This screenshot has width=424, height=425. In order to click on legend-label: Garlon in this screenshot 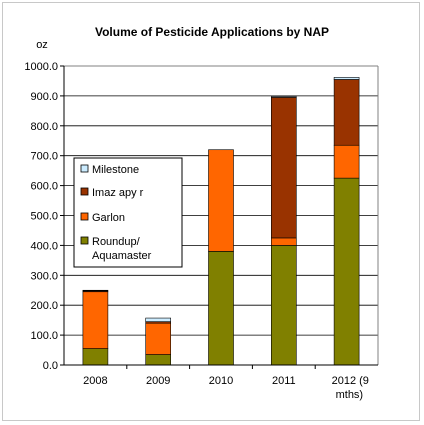, I will do `click(108, 218)`.